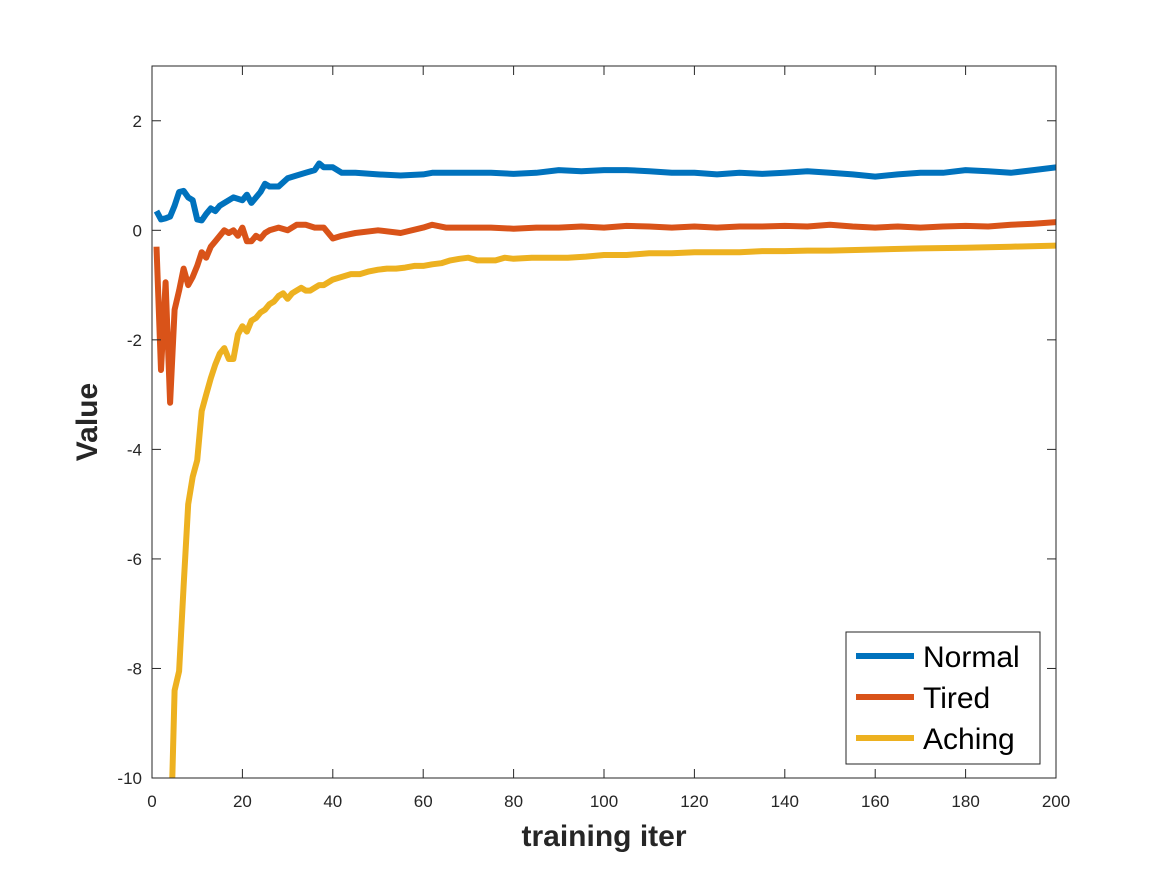 The width and height of the screenshot is (1167, 875). What do you see at coordinates (137, 121) in the screenshot?
I see `y-tick-label: 2` at bounding box center [137, 121].